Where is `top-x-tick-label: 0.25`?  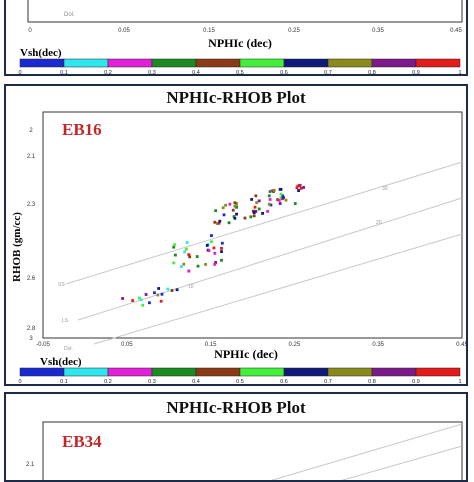 top-x-tick-label: 0.25 is located at coordinates (294, 31).